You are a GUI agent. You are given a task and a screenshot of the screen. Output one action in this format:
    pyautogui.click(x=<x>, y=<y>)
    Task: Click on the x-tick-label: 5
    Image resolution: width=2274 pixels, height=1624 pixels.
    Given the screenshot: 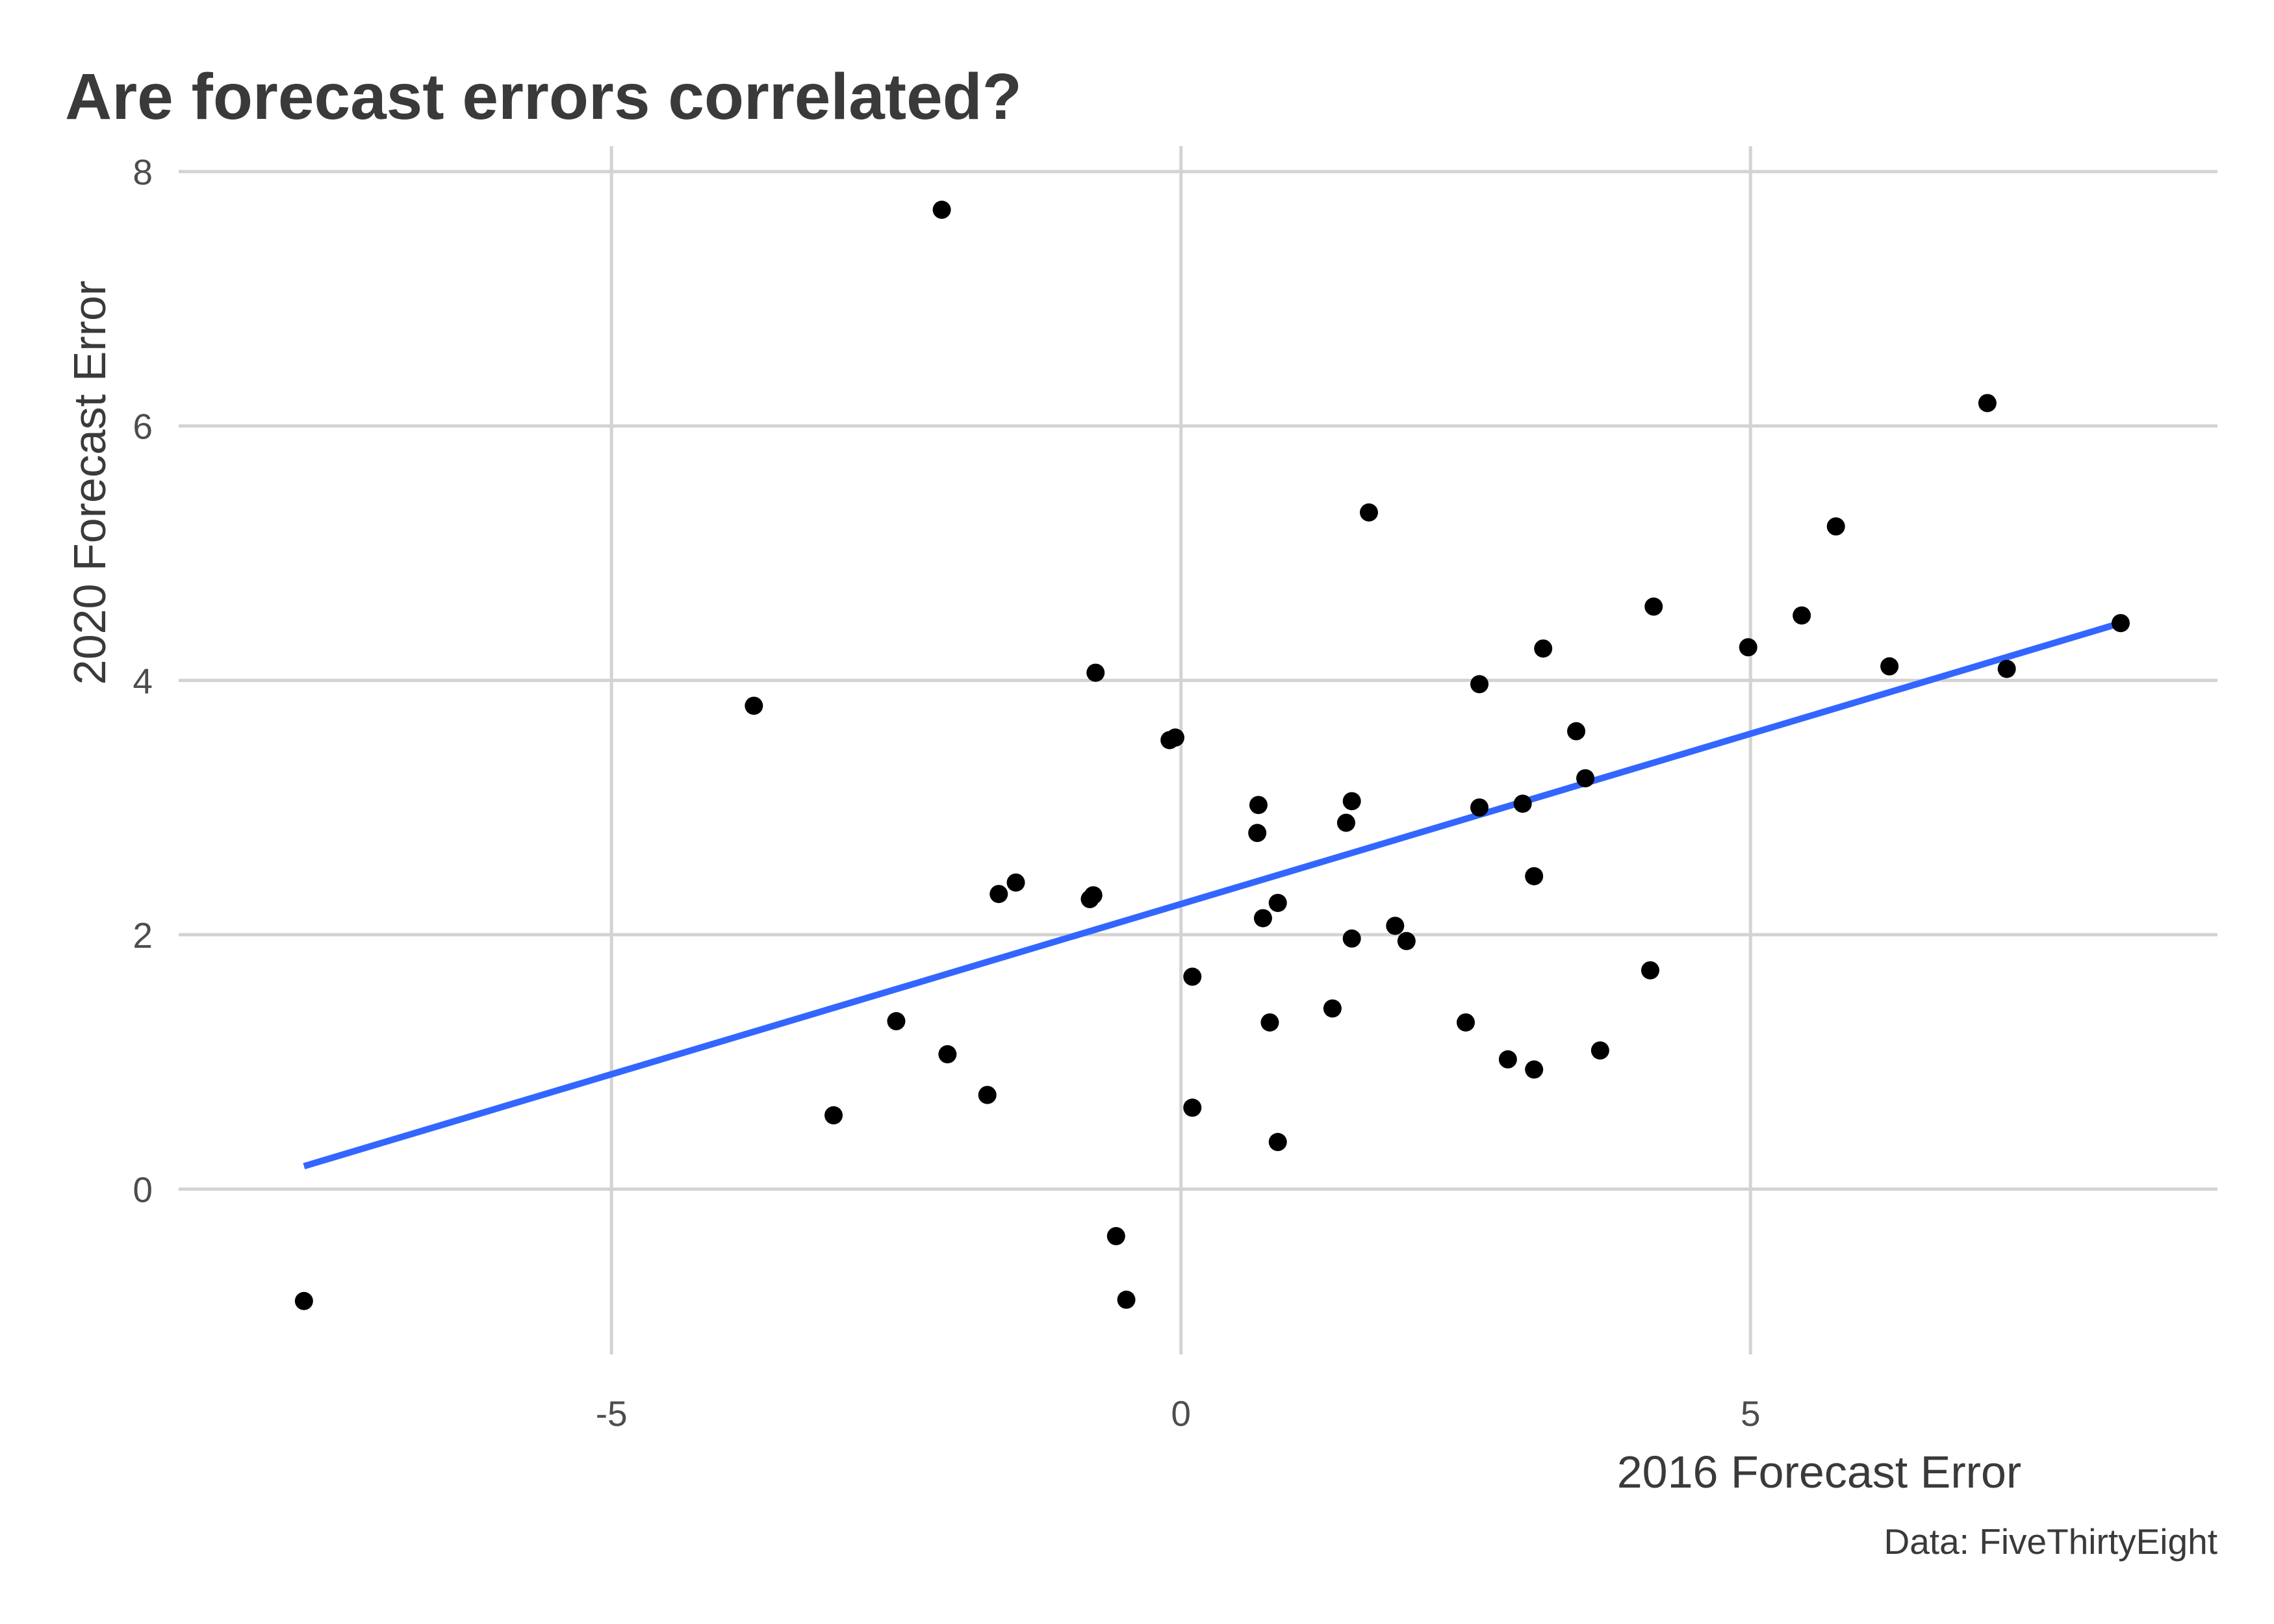 What is the action you would take?
    pyautogui.click(x=1751, y=1413)
    